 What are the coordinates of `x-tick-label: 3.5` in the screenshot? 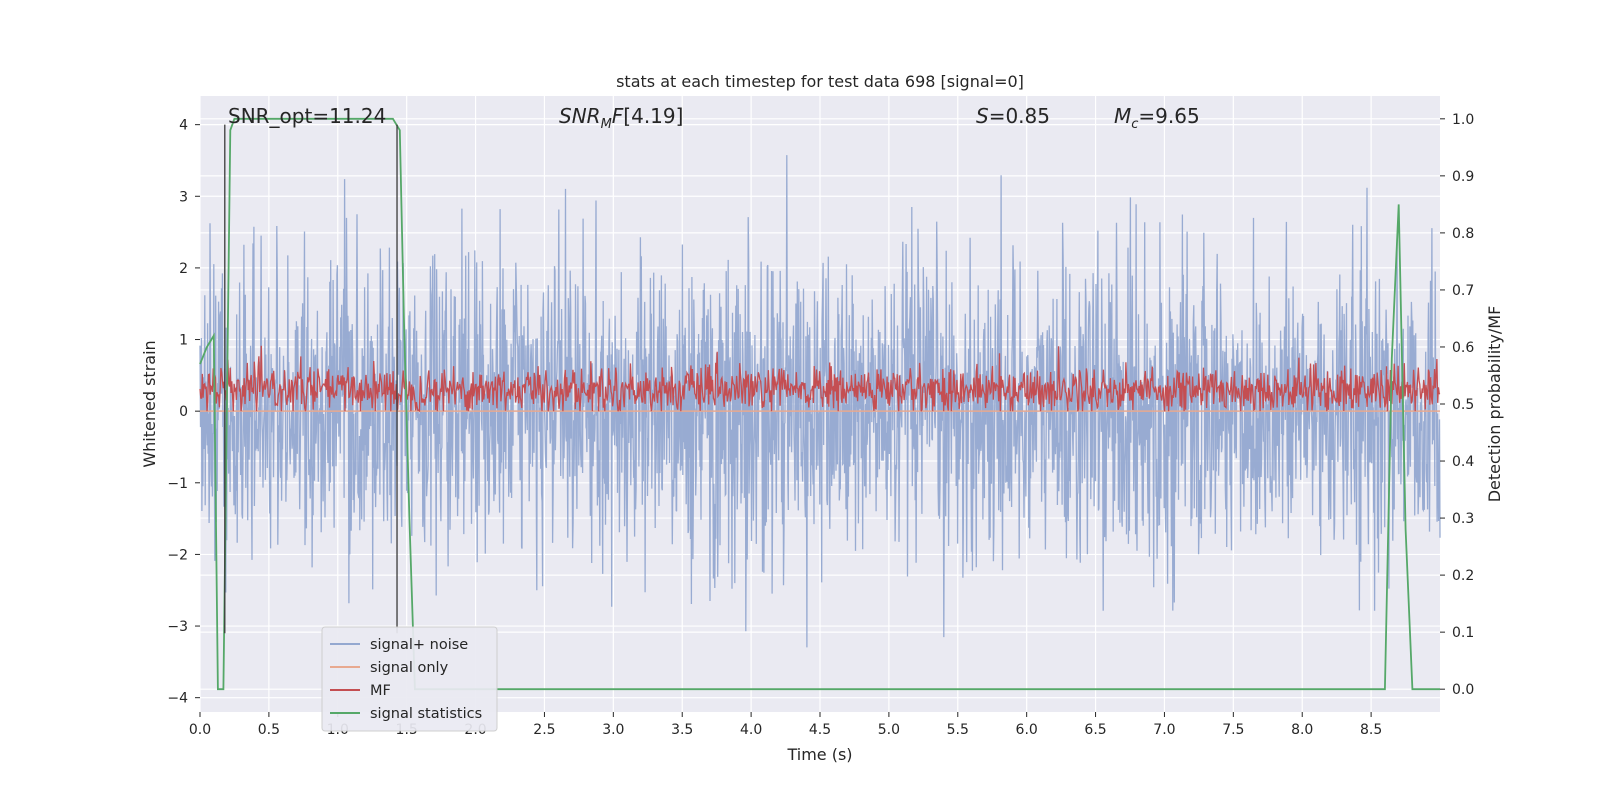 It's located at (682, 730).